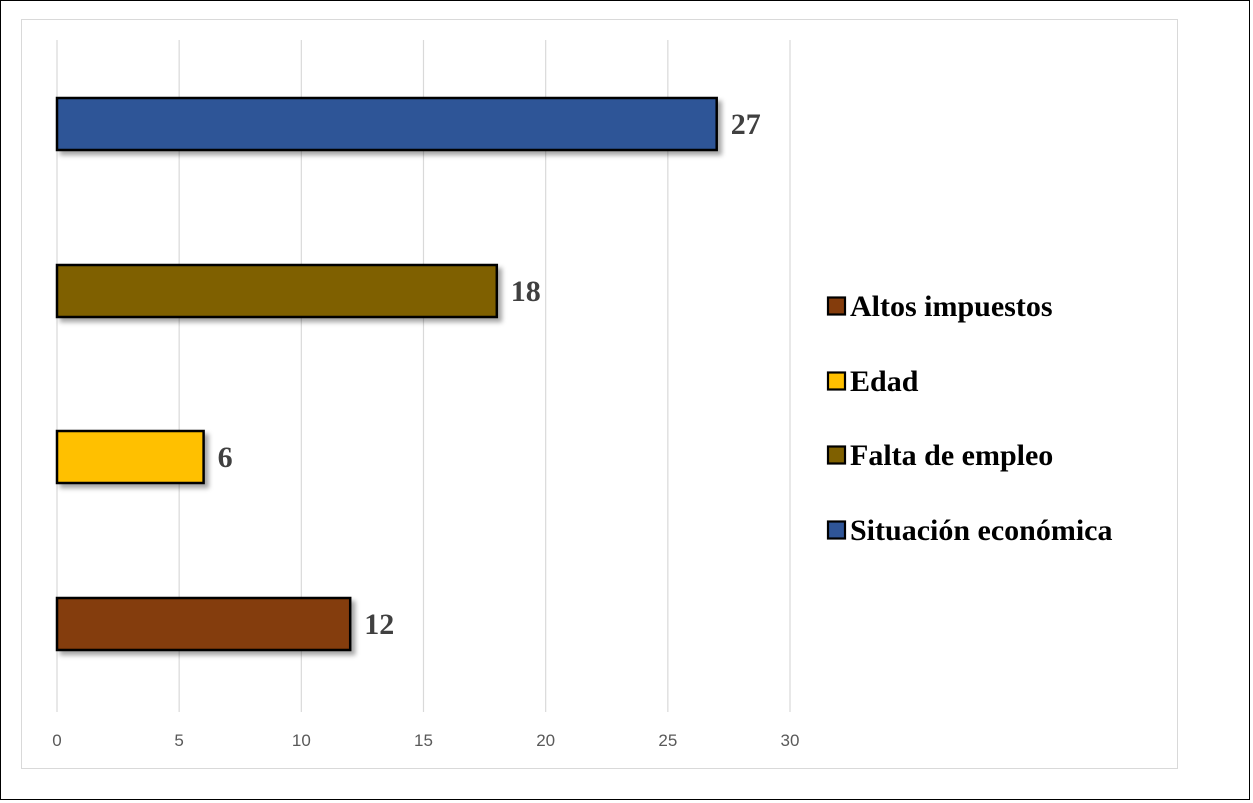  What do you see at coordinates (884, 381) in the screenshot?
I see `legend-label-2: Edad` at bounding box center [884, 381].